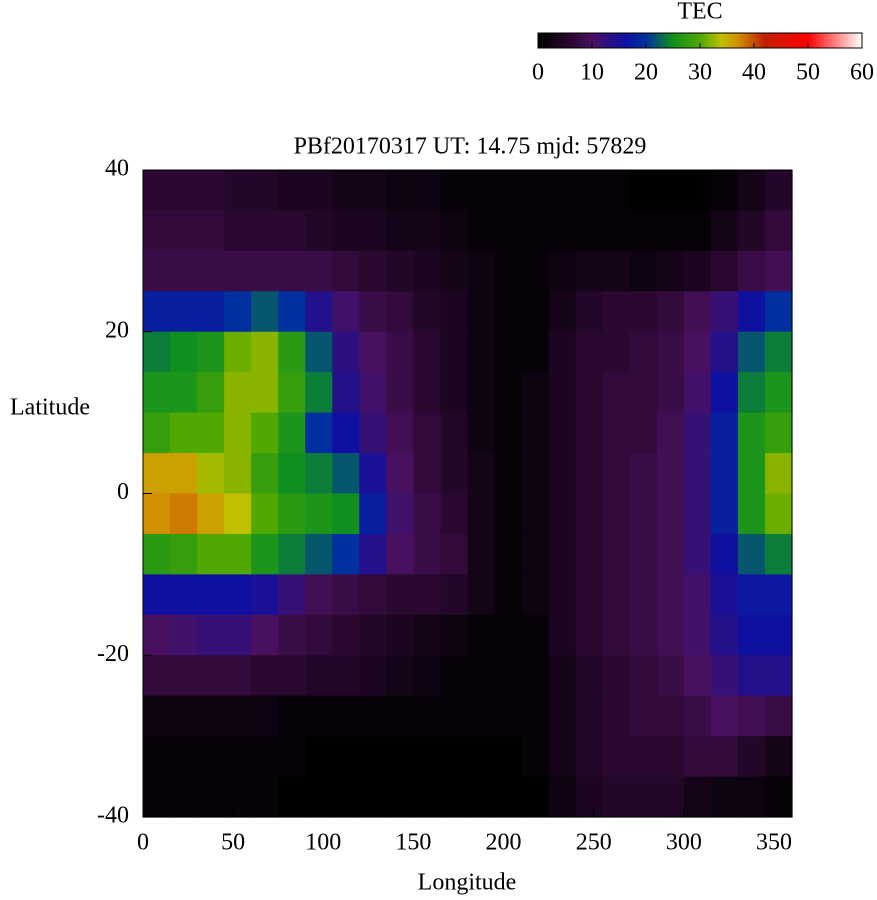 The width and height of the screenshot is (877, 900). I want to click on colorbar-tick-label: 10, so click(592, 73).